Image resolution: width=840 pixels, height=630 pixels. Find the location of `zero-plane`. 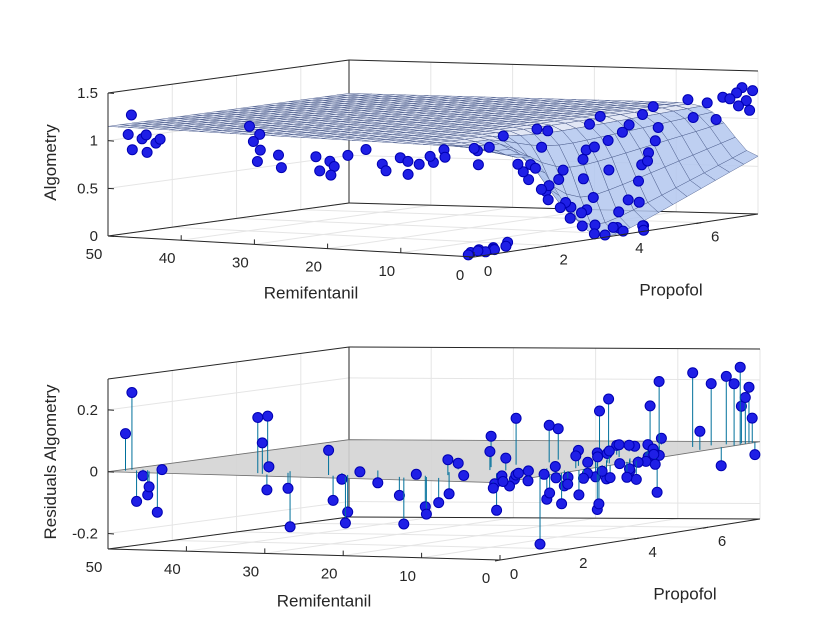

zero-plane is located at coordinates (434, 461).